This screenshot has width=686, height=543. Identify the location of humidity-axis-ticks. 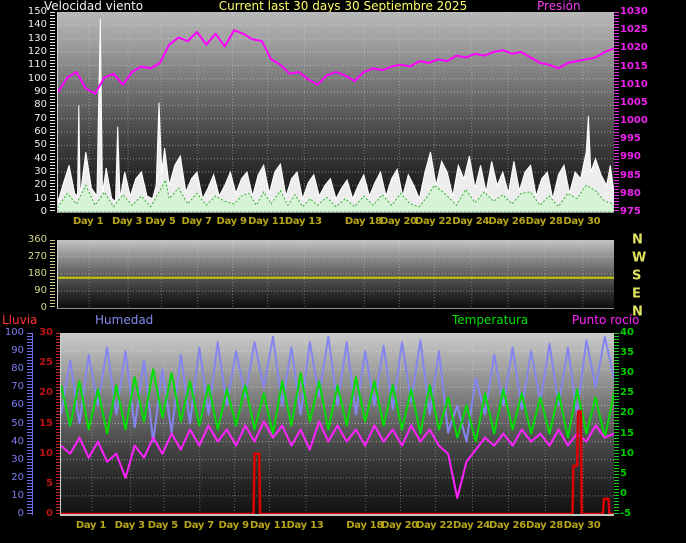
(30, 424).